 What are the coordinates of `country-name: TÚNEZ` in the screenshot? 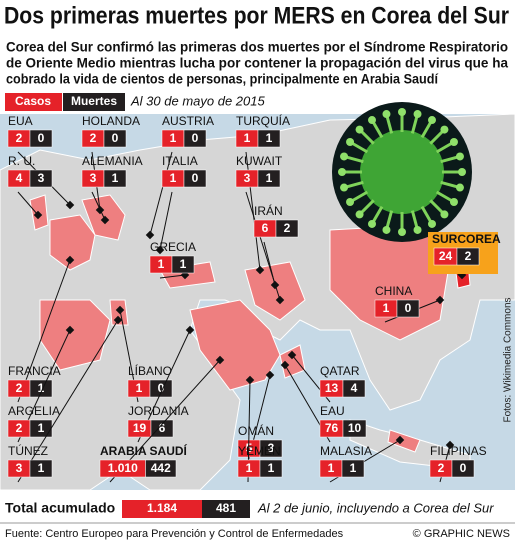 It's located at (28, 450).